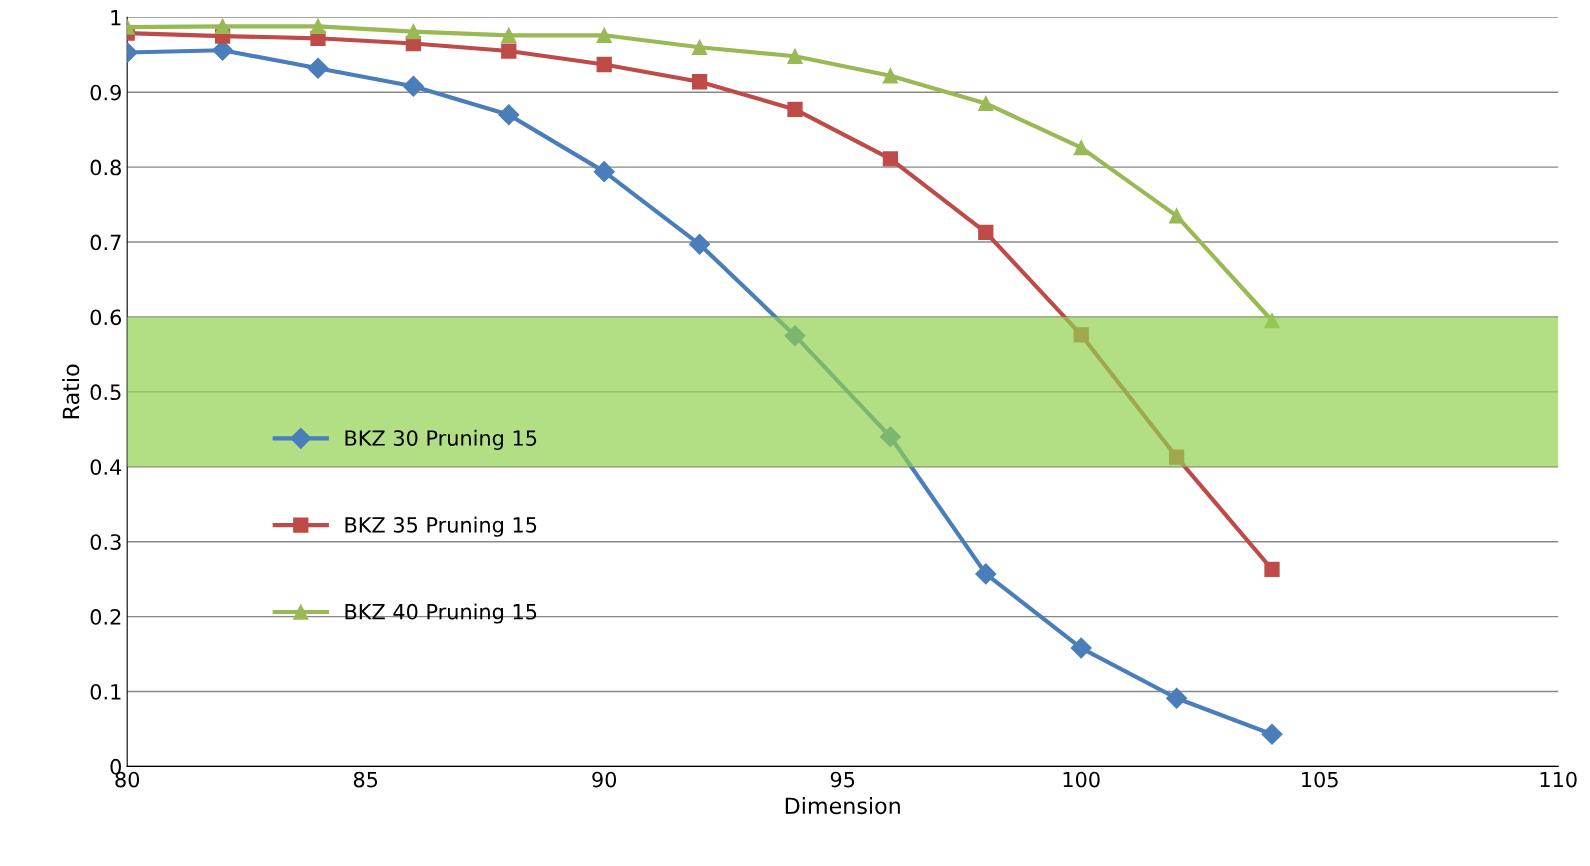  I want to click on x-tick-label: 95, so click(842, 779).